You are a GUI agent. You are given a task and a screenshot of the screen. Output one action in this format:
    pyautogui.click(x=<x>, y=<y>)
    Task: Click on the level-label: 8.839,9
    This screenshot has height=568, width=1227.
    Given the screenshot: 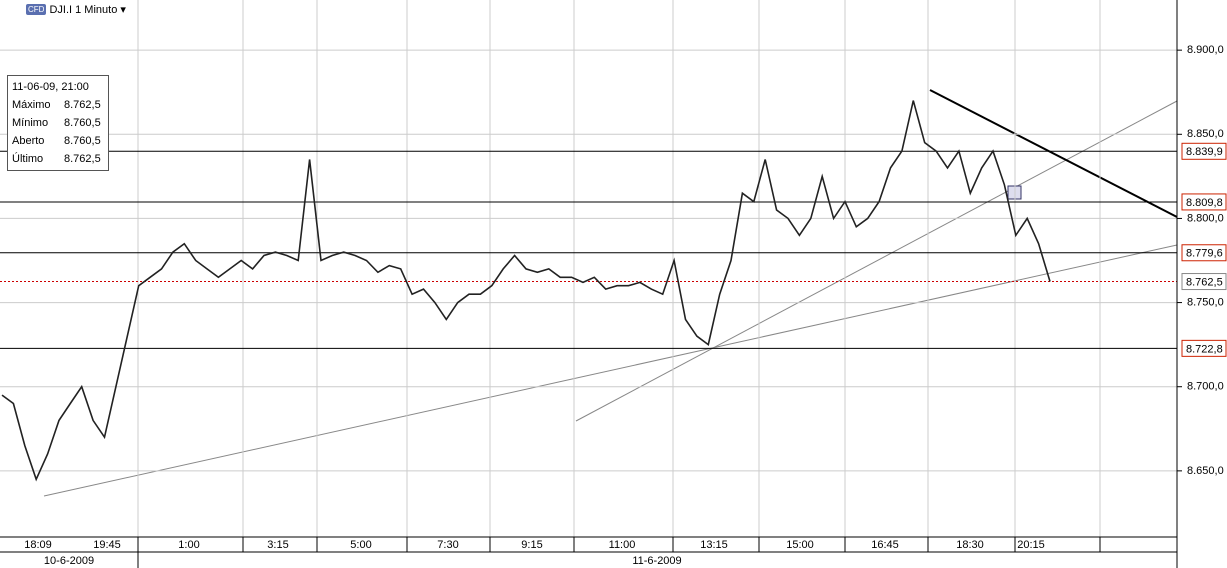 What is the action you would take?
    pyautogui.click(x=1204, y=152)
    